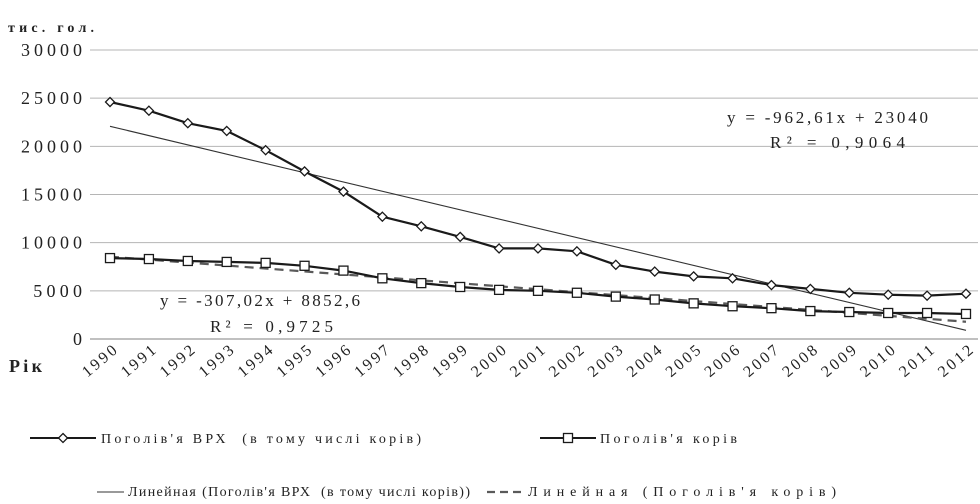 The image size is (980, 504). I want to click on legend-square-marker, so click(568, 438).